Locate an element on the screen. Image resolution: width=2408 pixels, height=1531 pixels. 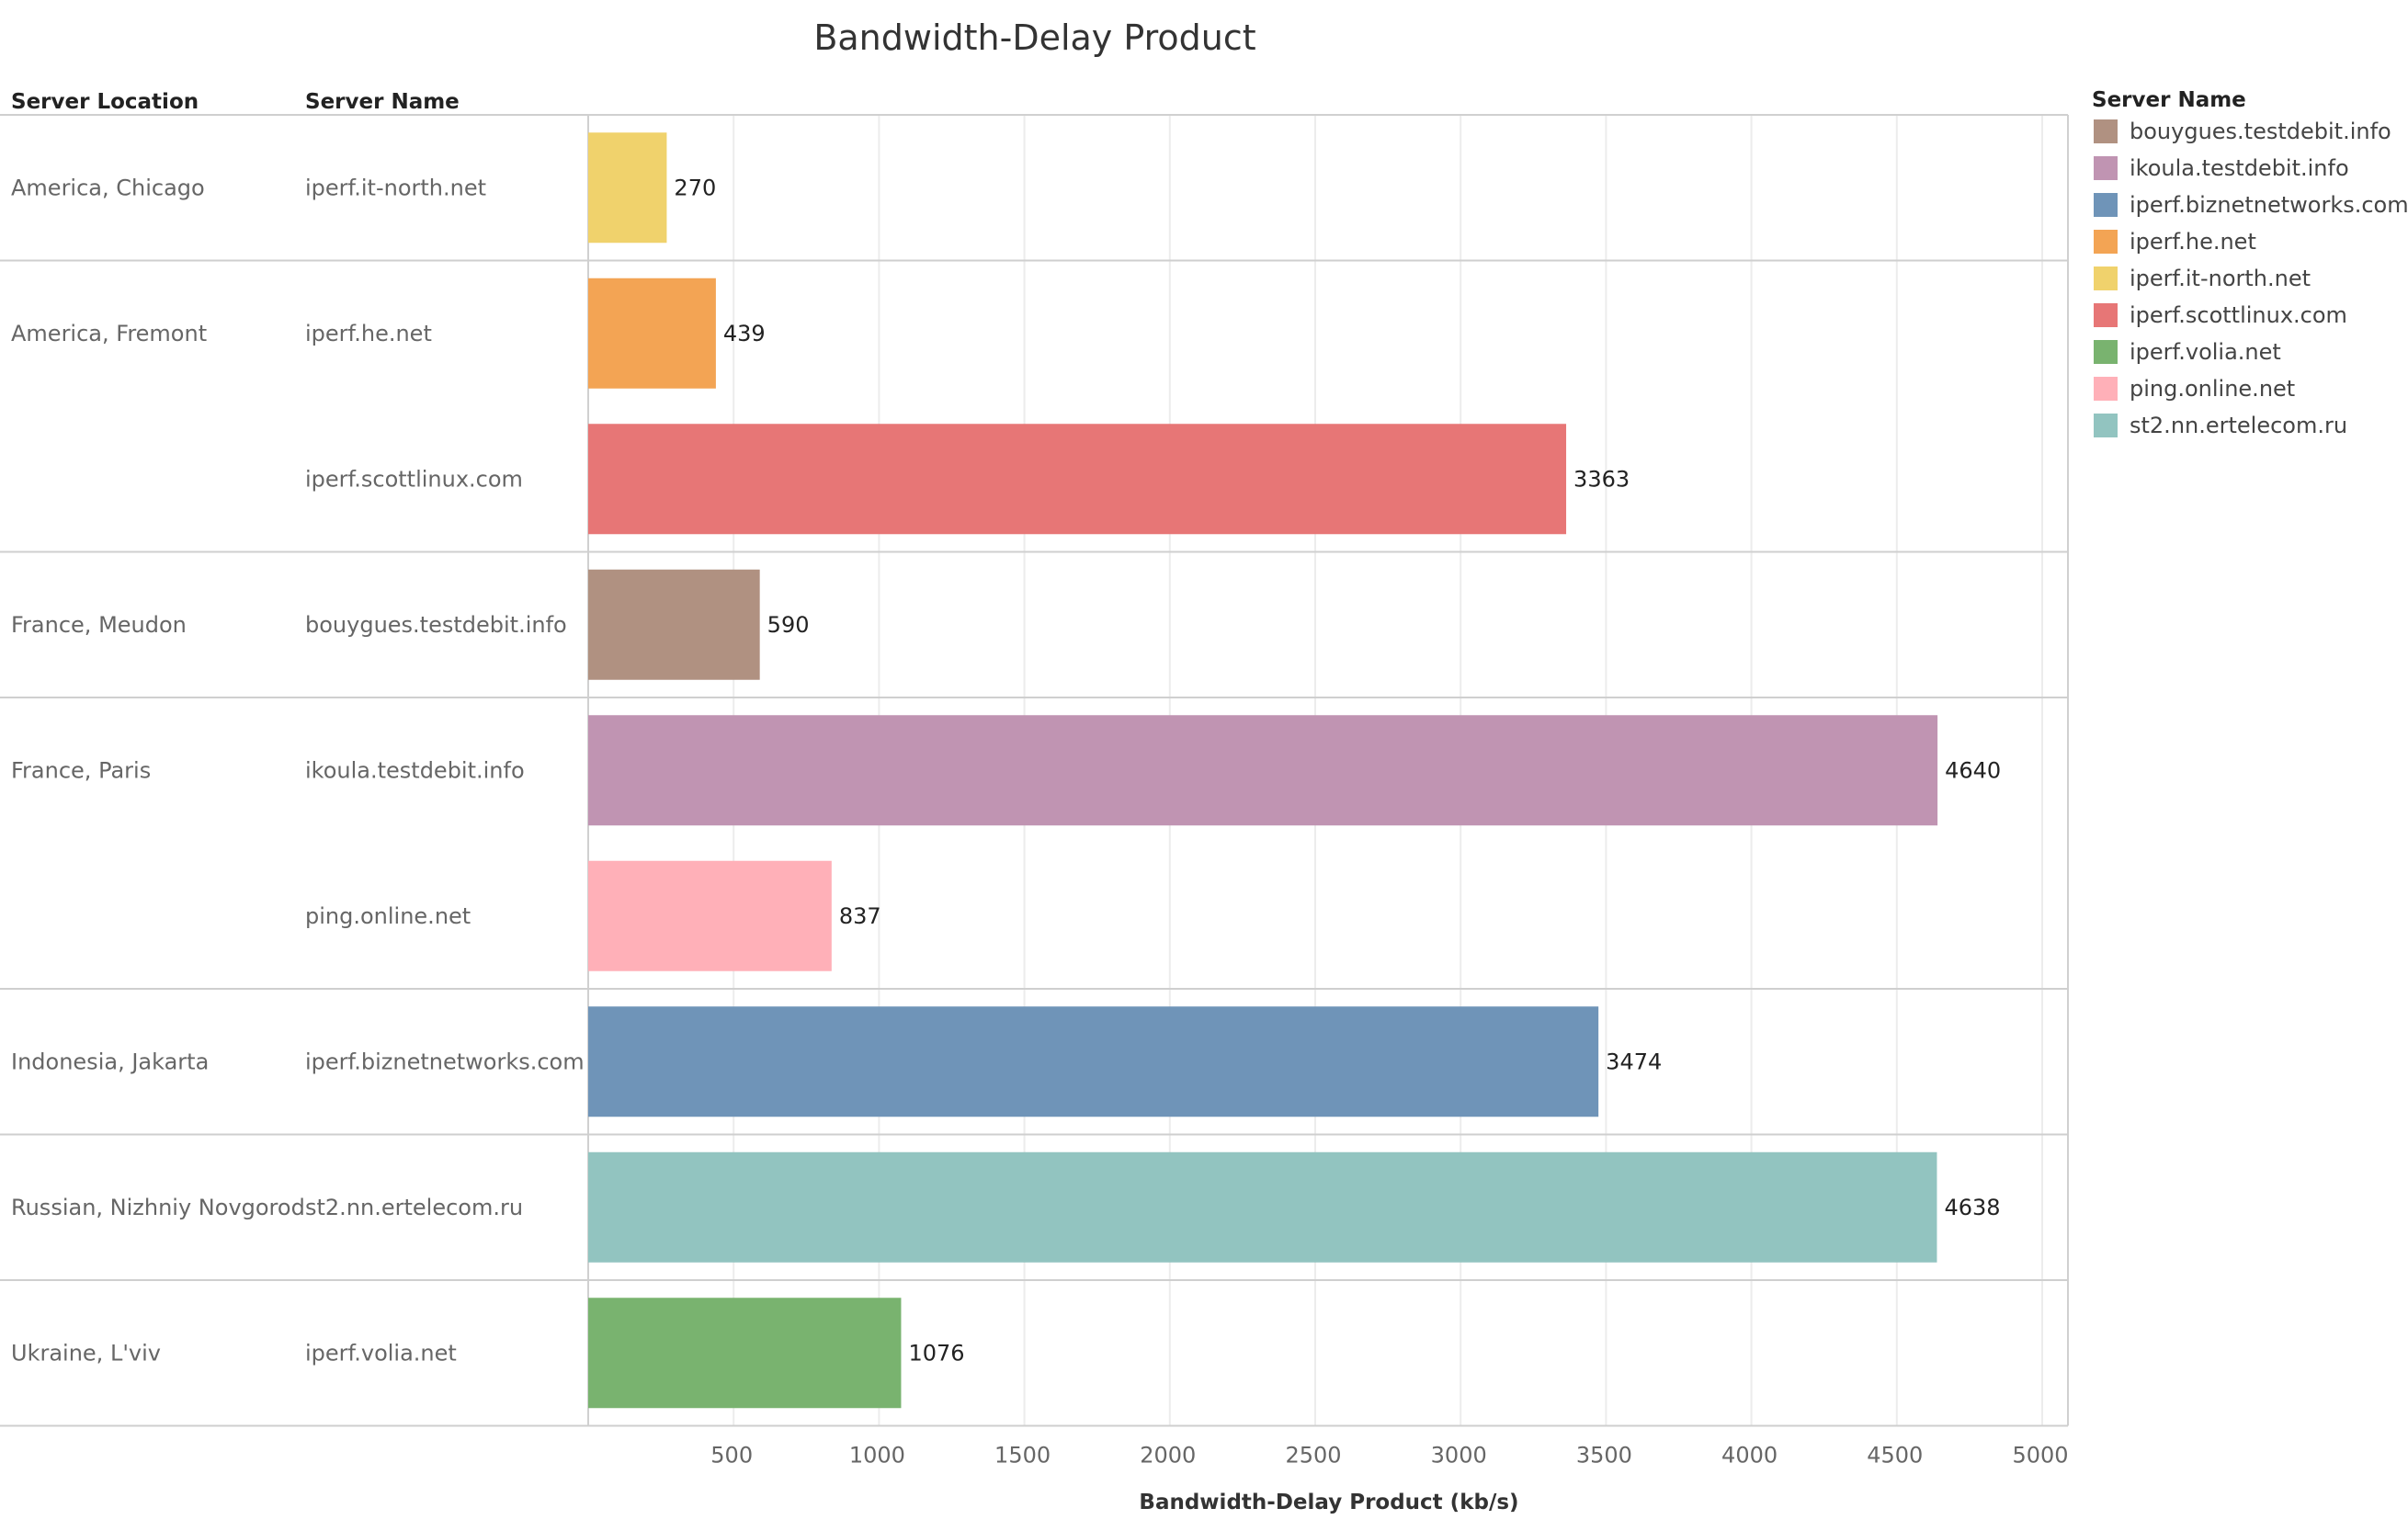
location-label: France, Meudon is located at coordinates (99, 625).